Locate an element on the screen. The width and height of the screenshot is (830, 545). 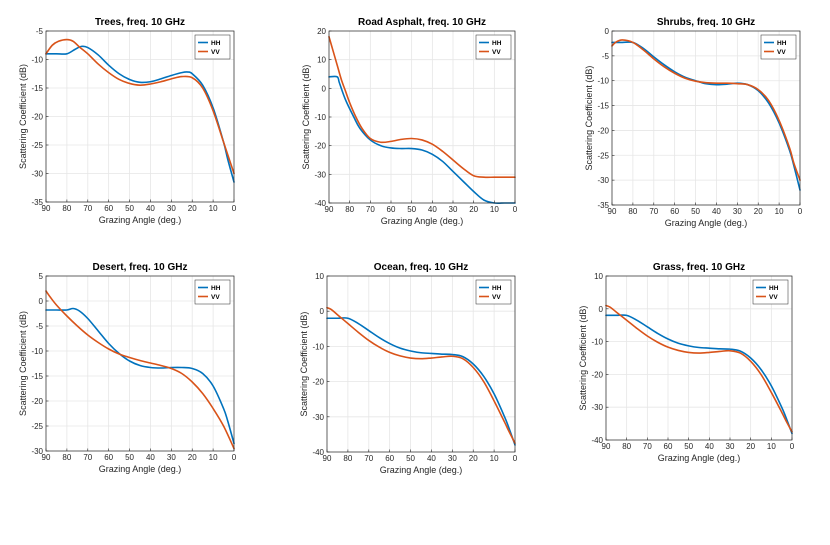
chart-title: Trees, freq. 10 GHz is located at coordinates (140, 22).